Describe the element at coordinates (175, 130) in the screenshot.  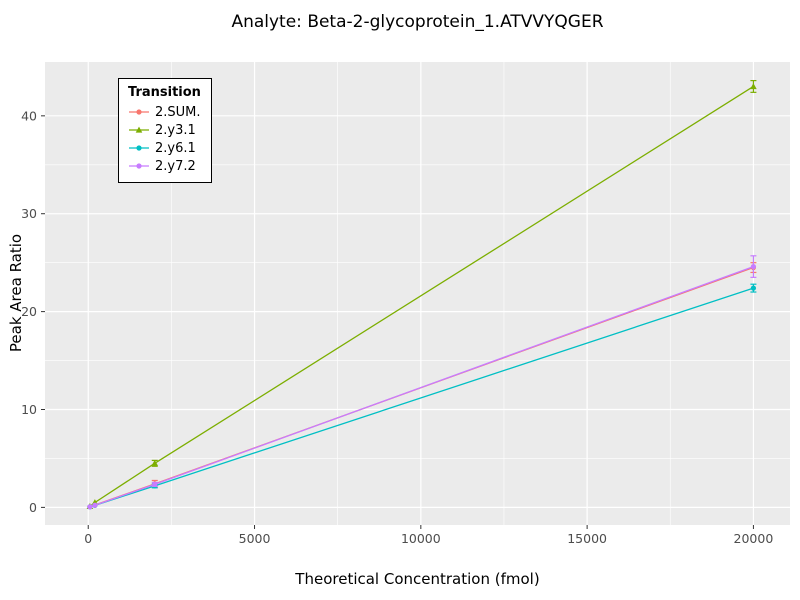
I see `legend-label: 2.y3.1` at that location.